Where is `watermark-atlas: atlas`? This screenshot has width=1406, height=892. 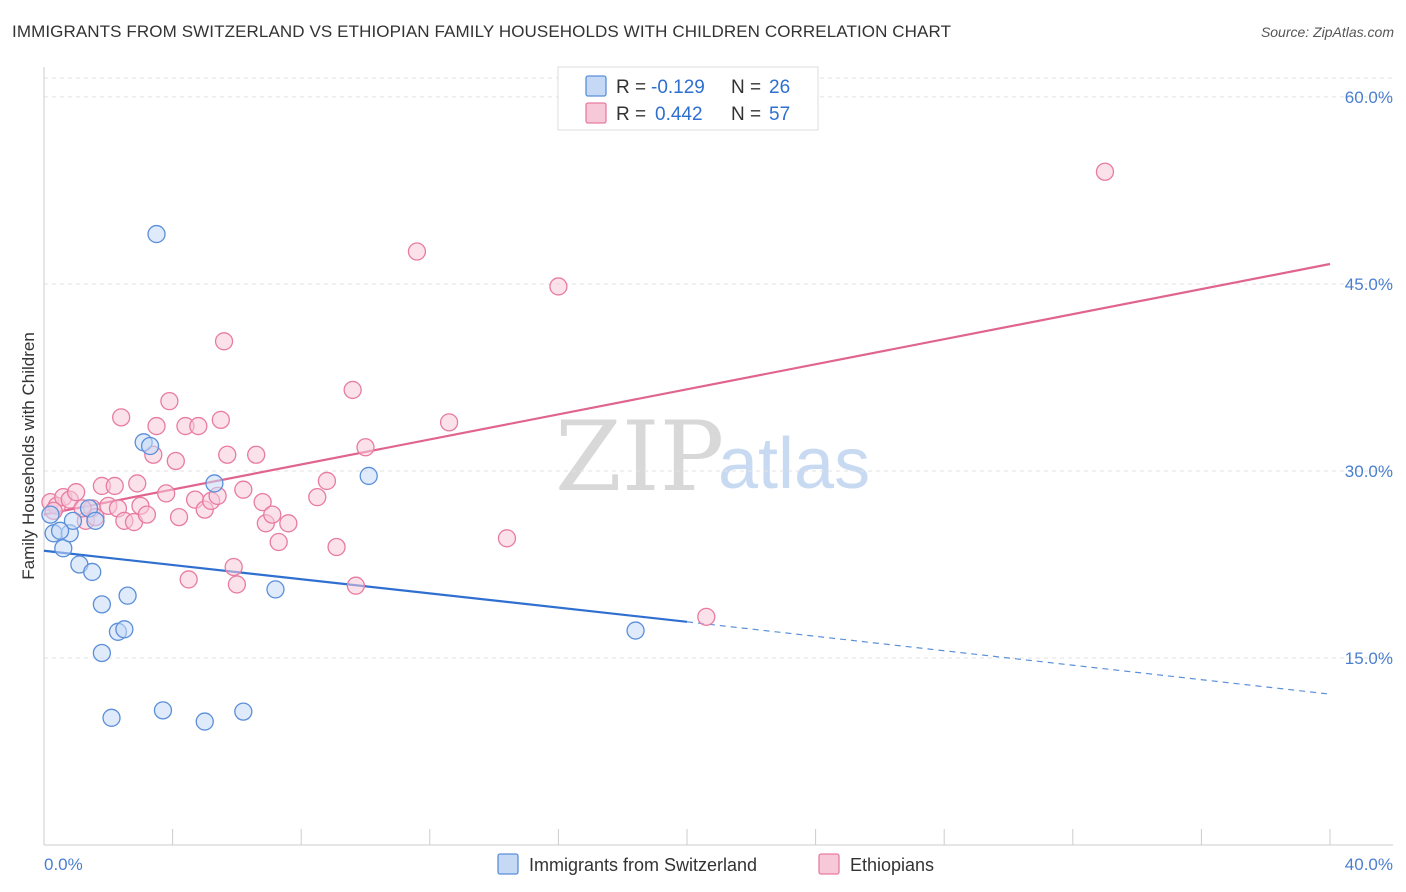
watermark-atlas: atlas is located at coordinates (794, 464).